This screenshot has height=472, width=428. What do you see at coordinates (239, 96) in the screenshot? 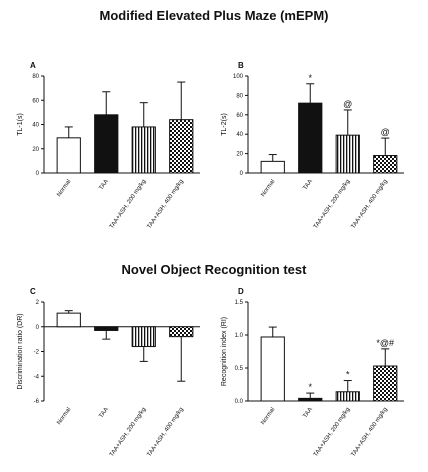
I see `panel-b-y-tick-label: 80` at bounding box center [239, 96].